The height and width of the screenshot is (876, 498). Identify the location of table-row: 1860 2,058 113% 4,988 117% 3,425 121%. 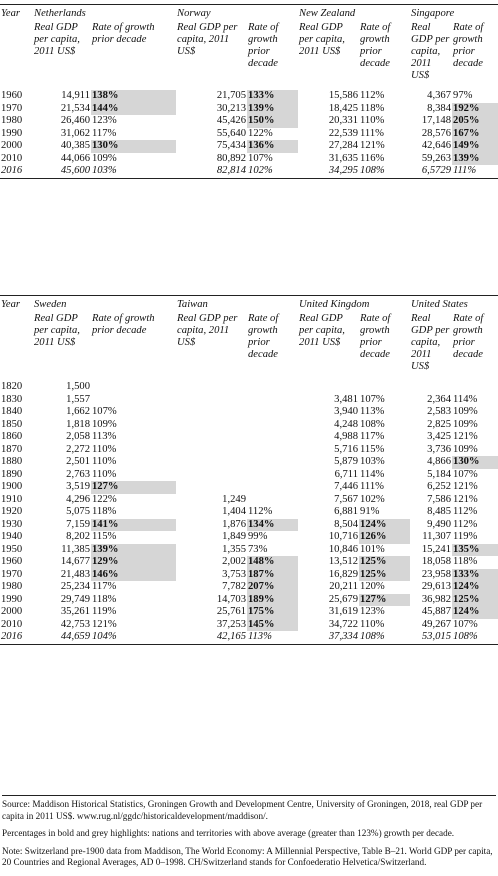
(249, 437).